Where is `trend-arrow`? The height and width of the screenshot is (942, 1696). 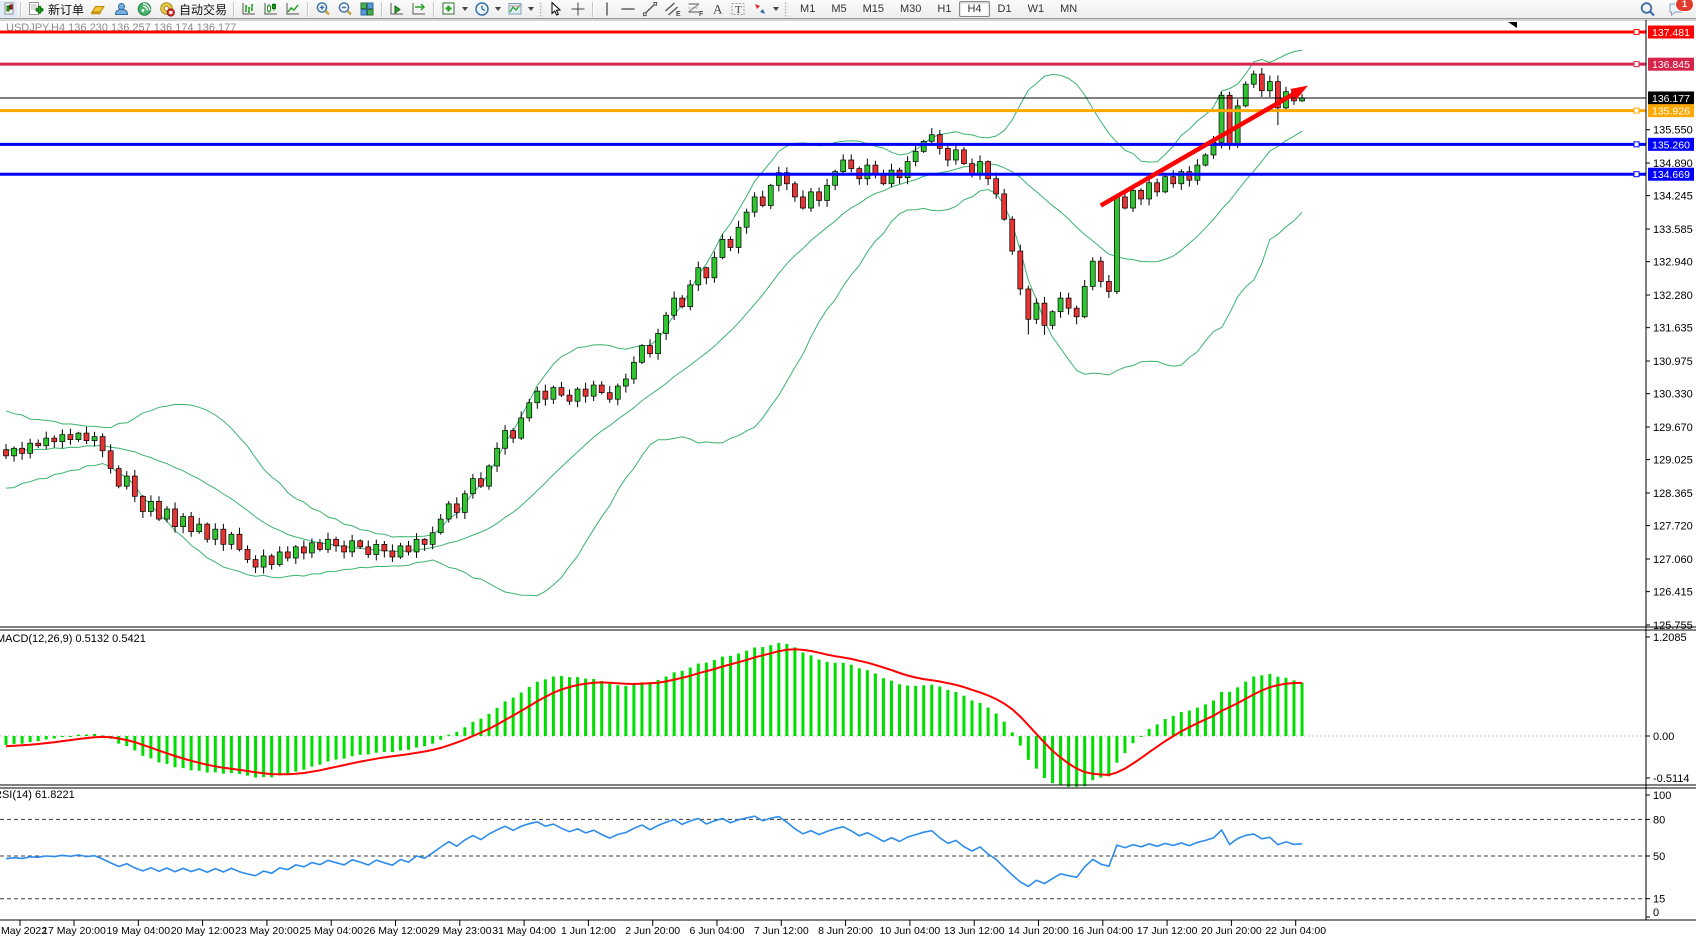
trend-arrow is located at coordinates (1204, 146).